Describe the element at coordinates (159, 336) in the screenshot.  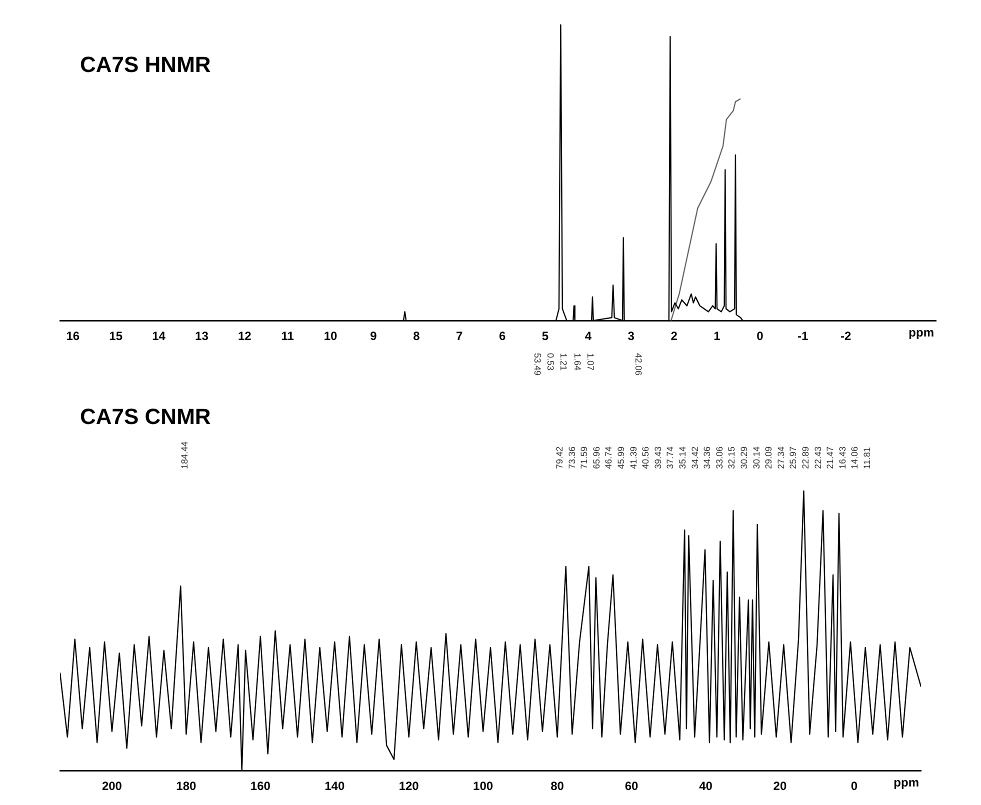
I see `x-tick-label: 14` at that location.